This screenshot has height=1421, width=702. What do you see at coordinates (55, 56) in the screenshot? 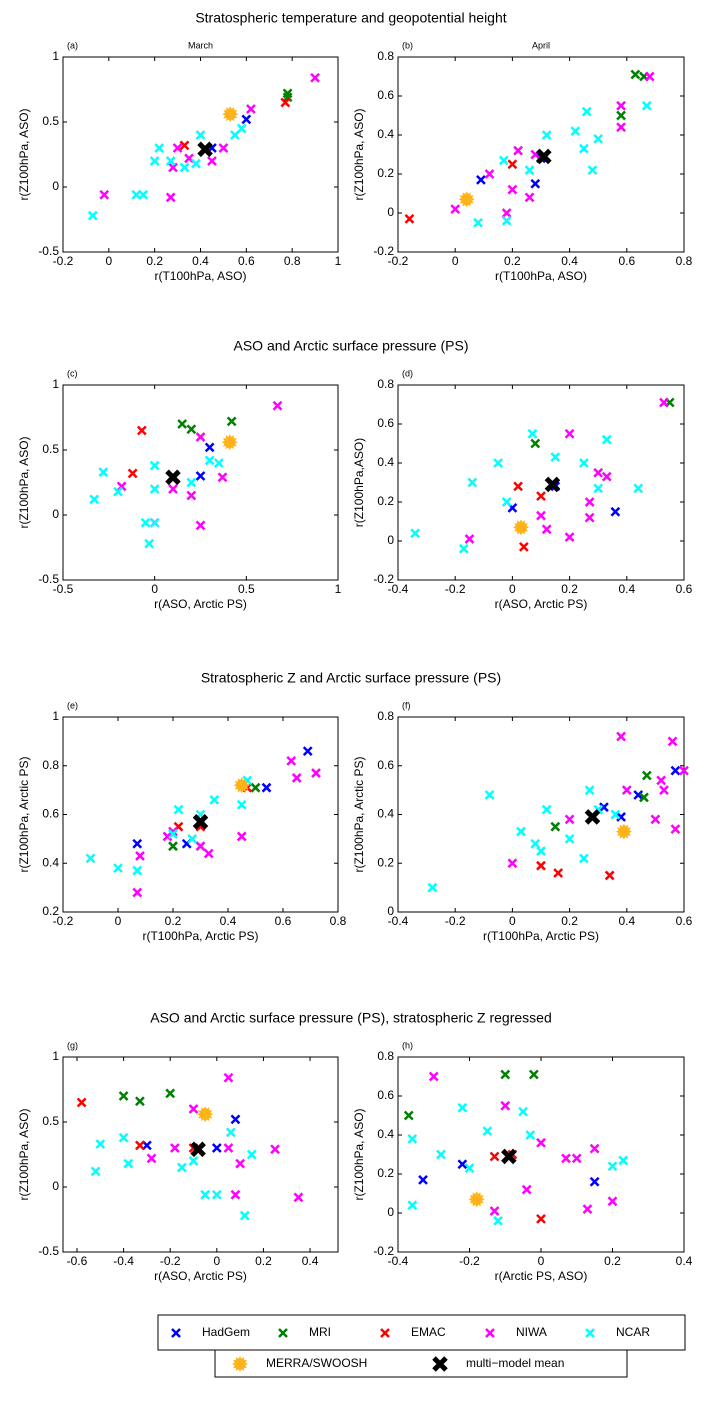
I see `y-tick-label: 1` at bounding box center [55, 56].